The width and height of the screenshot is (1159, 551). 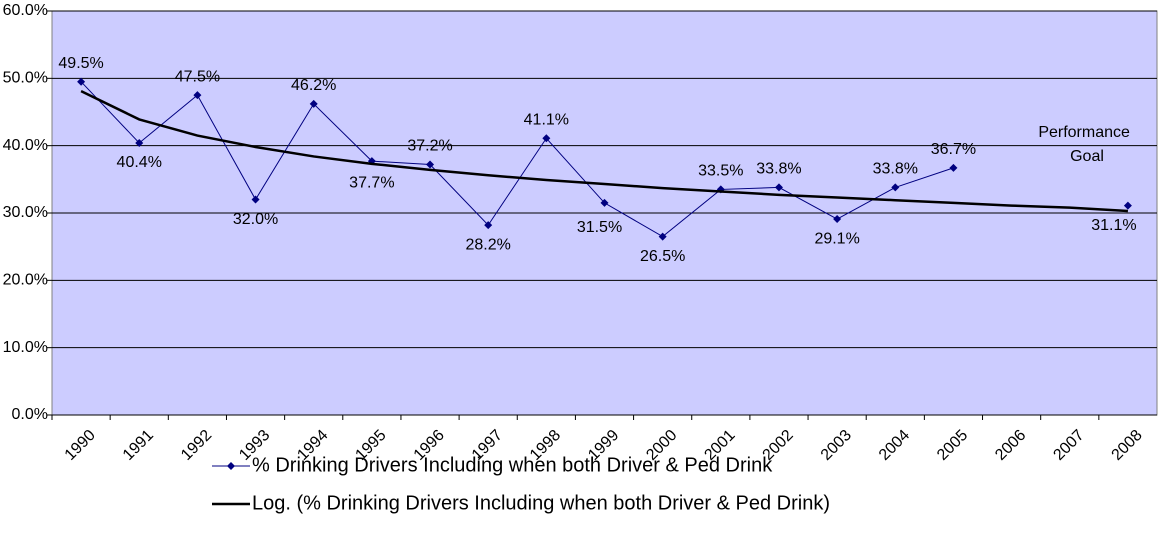 I want to click on y-tick-label: 10.0%, so click(x=25, y=347).